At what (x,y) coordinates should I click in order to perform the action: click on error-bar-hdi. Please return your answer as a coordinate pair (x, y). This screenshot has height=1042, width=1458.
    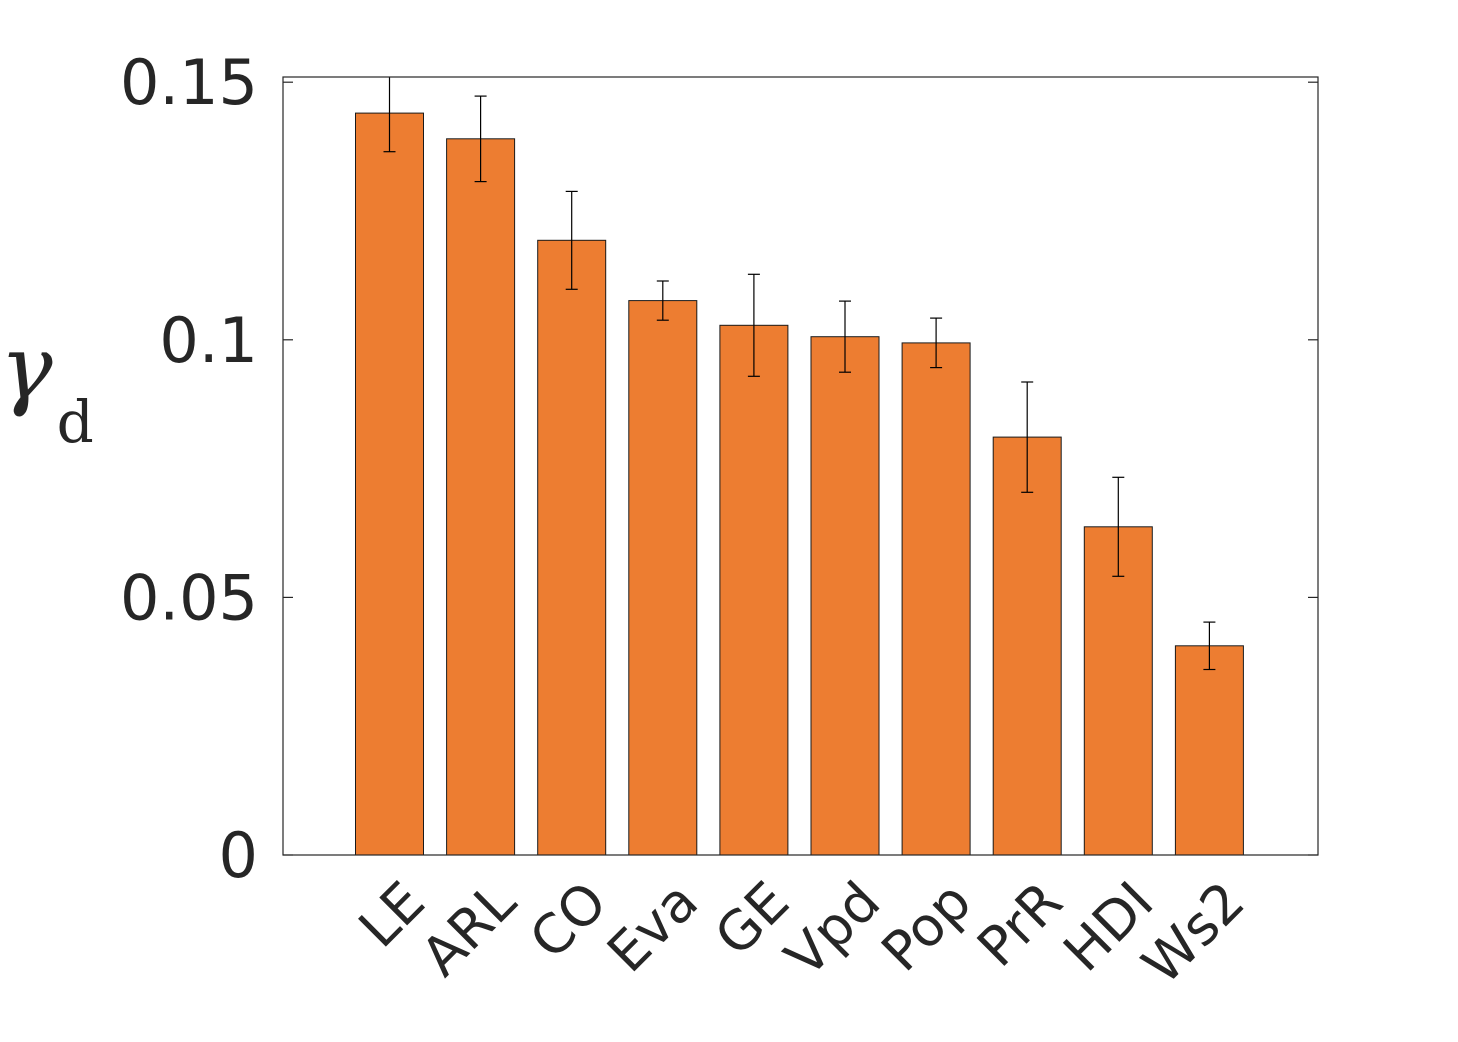
    Looking at the image, I should click on (1118, 526).